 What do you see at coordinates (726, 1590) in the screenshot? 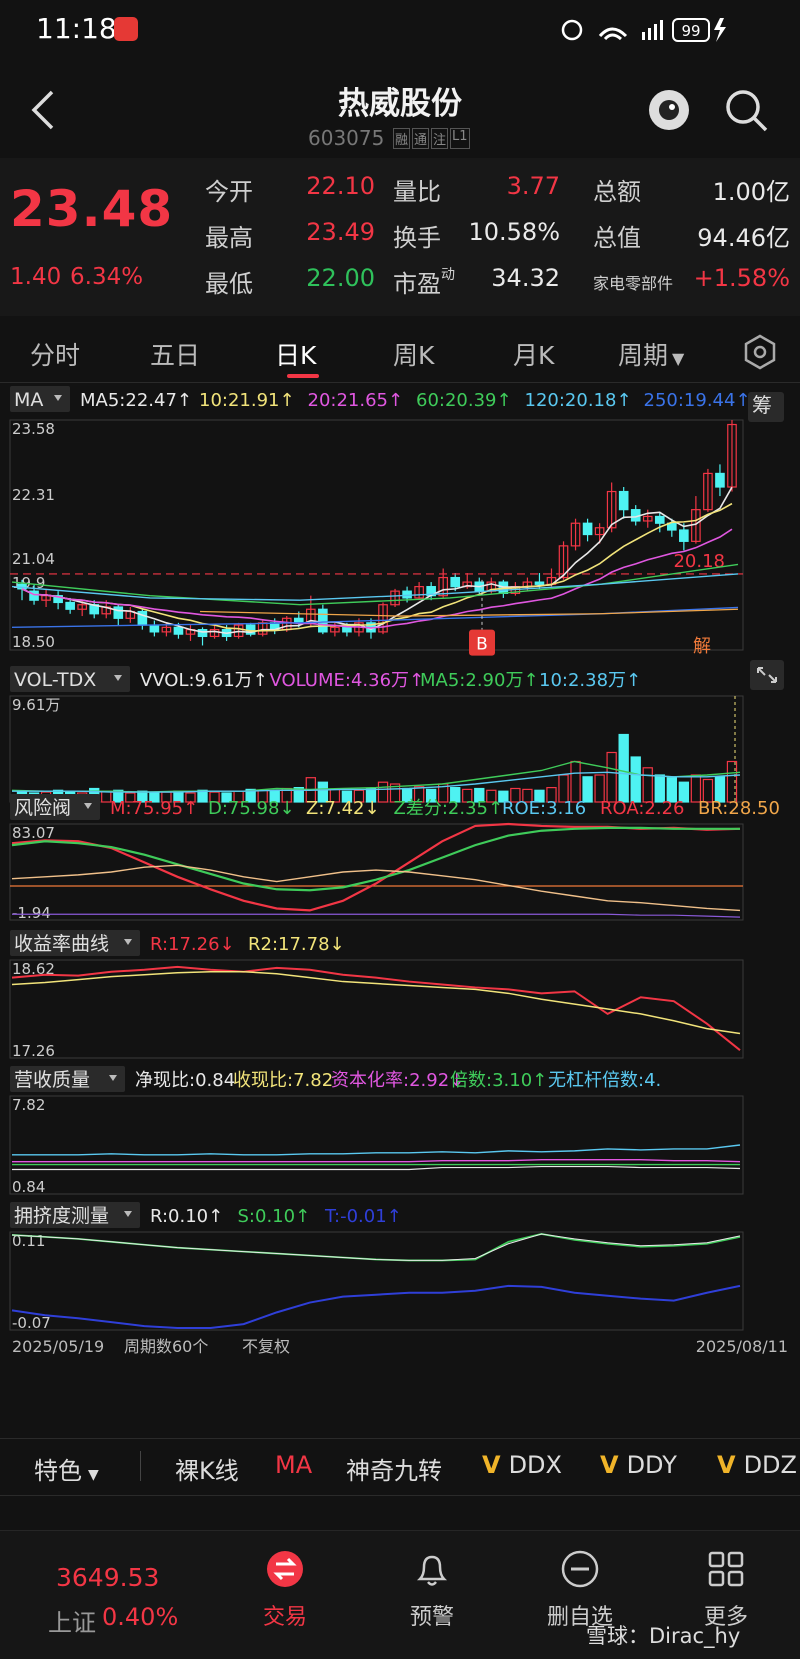
I see `nav-more: 更多` at bounding box center [726, 1590].